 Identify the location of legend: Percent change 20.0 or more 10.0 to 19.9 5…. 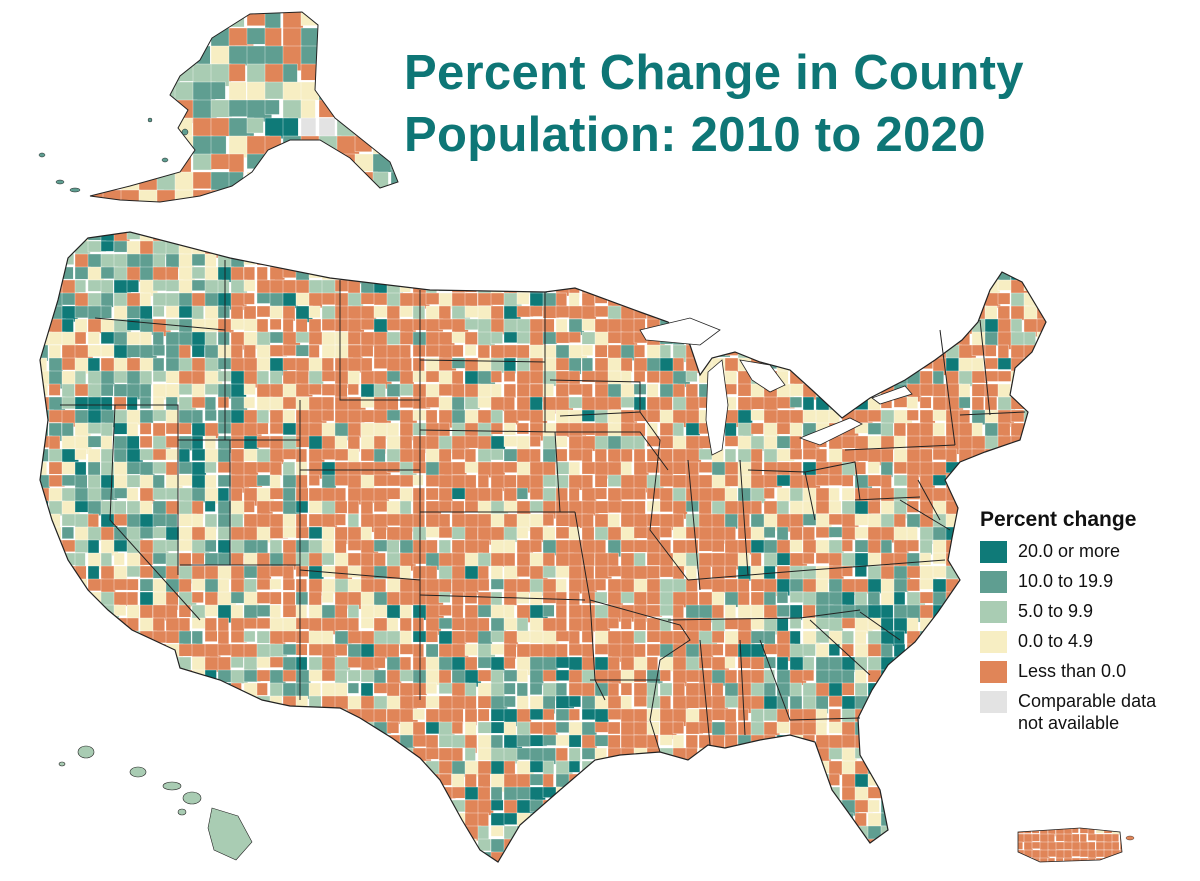
(1085, 624).